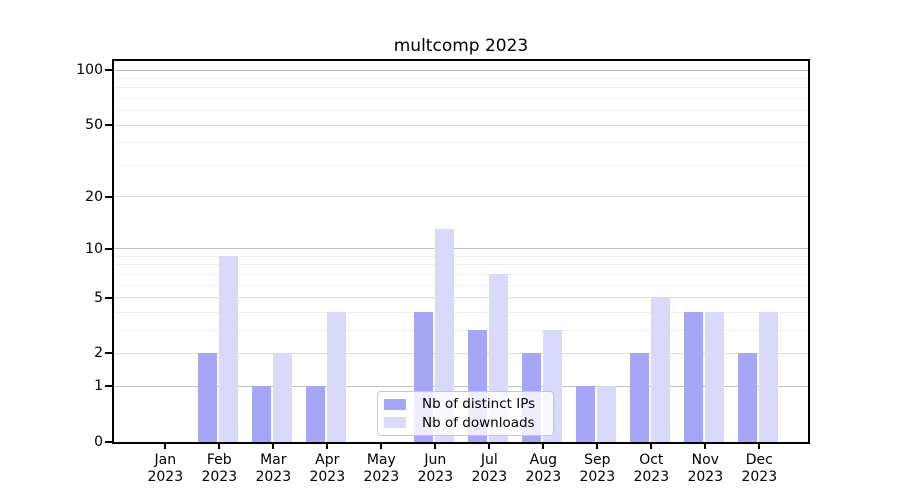 This screenshot has width=900, height=500. Describe the element at coordinates (489, 477) in the screenshot. I see `x-tick-year-jul: 2023` at that location.